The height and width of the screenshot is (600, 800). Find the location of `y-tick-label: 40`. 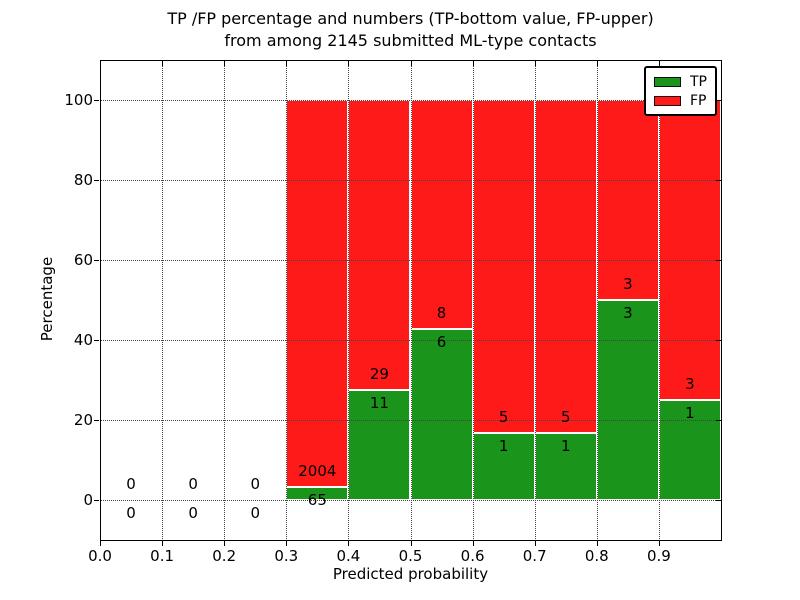

y-tick-label: 40 is located at coordinates (83, 340).